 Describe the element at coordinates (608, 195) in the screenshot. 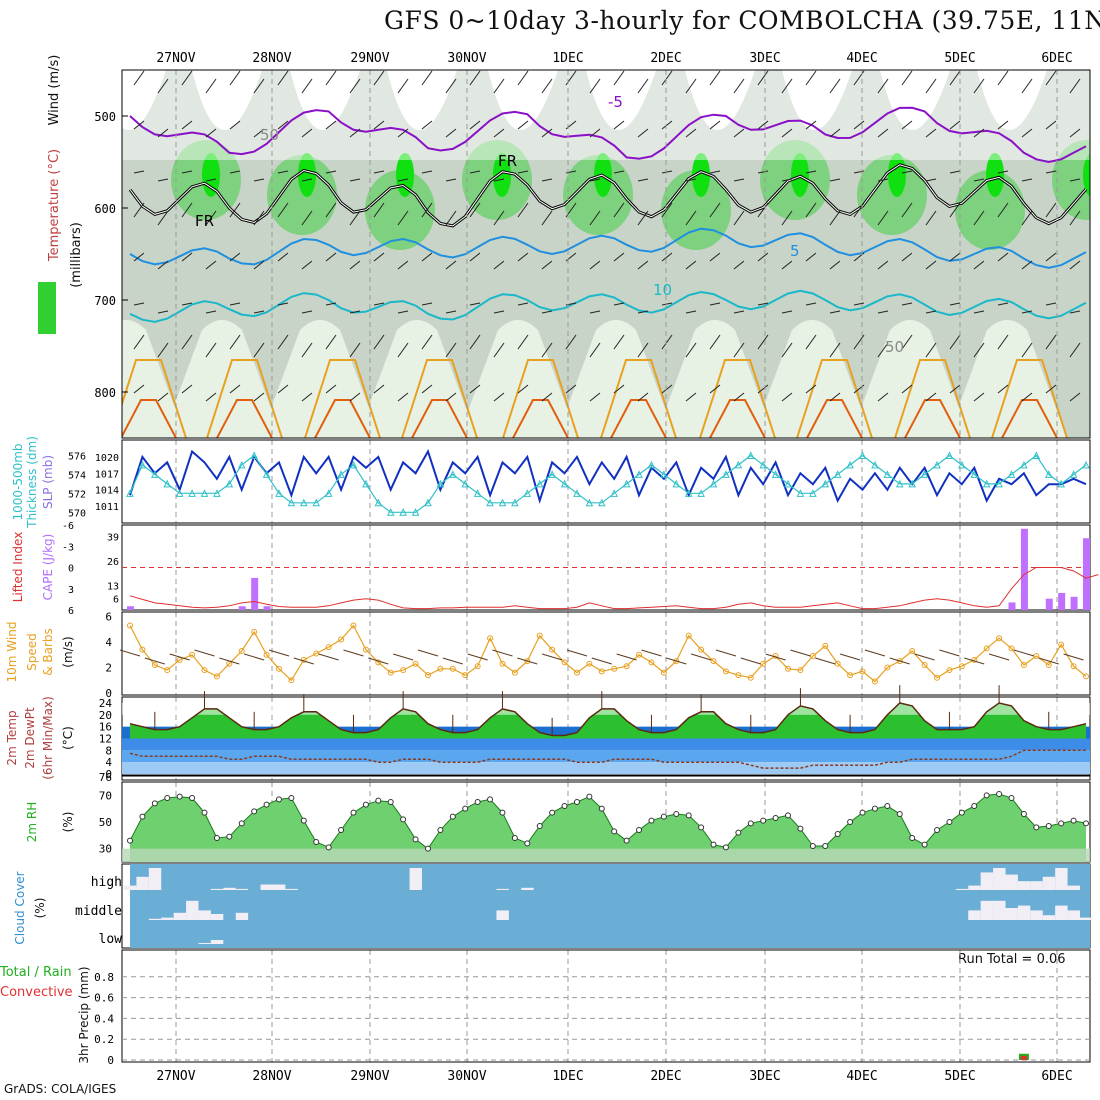

I see `freezing-line-core` at that location.